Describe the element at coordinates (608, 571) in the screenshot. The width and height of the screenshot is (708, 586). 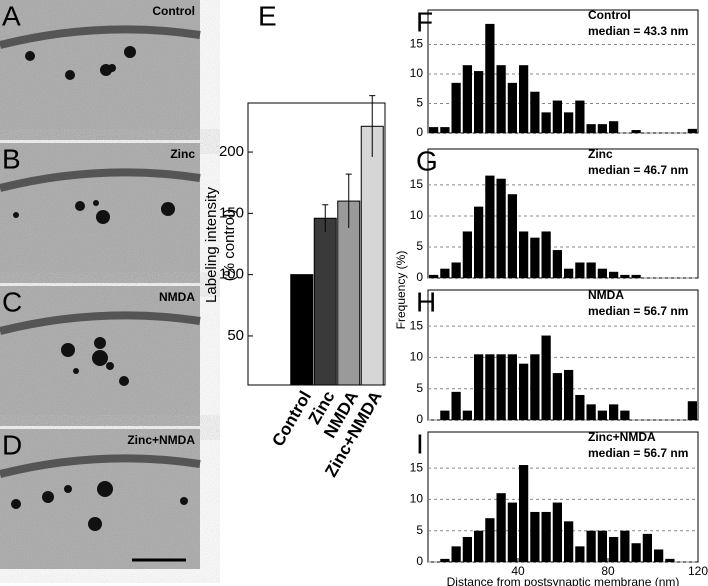
I see `x-tick-label: 80` at that location.